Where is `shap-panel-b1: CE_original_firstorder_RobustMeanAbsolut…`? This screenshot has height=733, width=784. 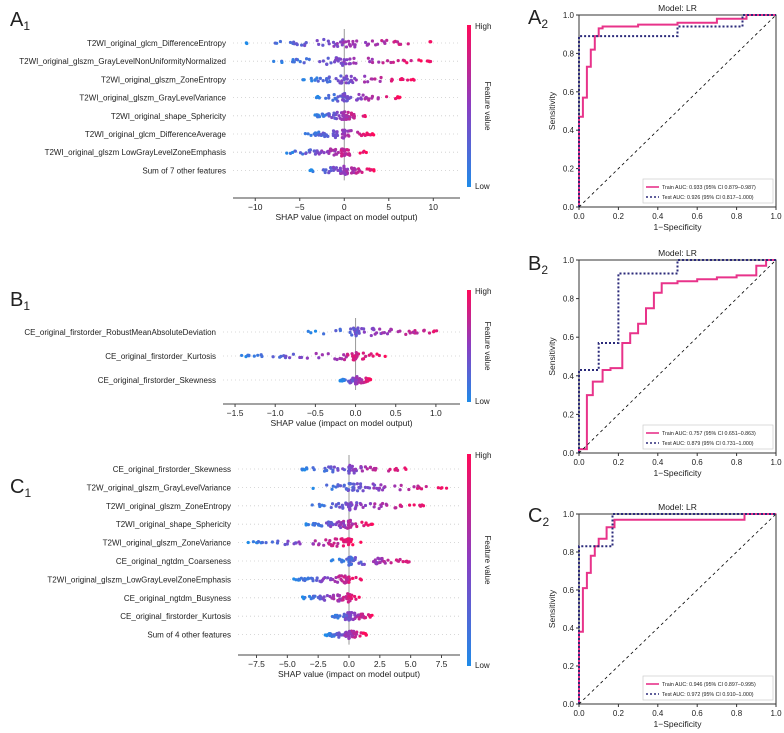 shap-panel-b1: CE_original_firstorder_RobustMeanAbsolut… is located at coordinates (258, 357).